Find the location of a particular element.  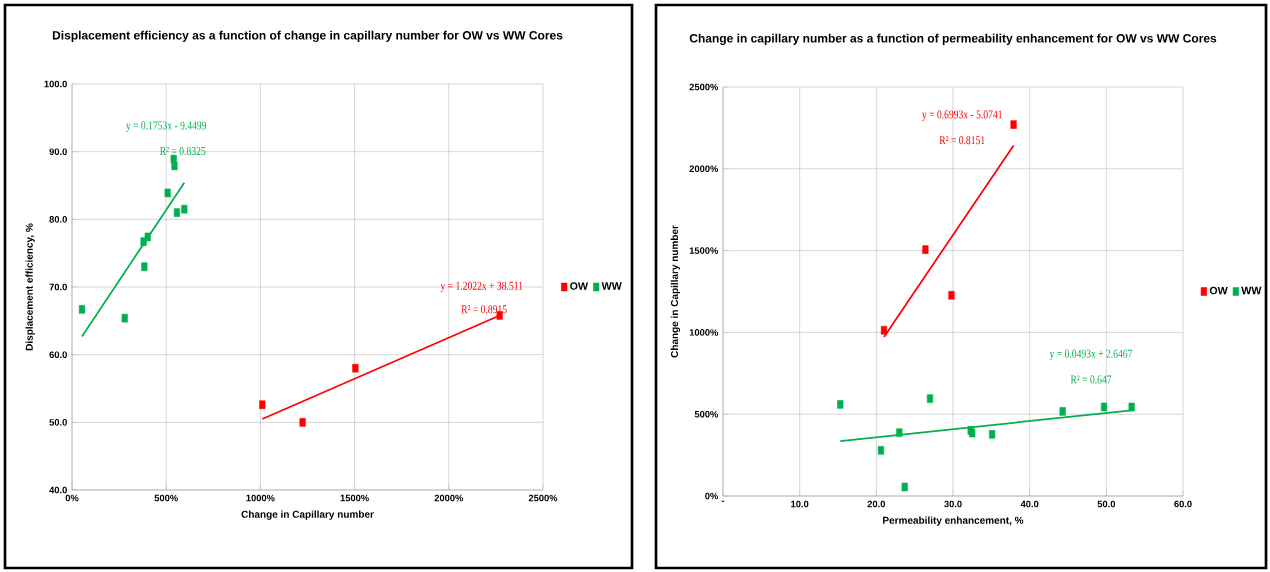

x-tick-label: 0% is located at coordinates (72, 498).